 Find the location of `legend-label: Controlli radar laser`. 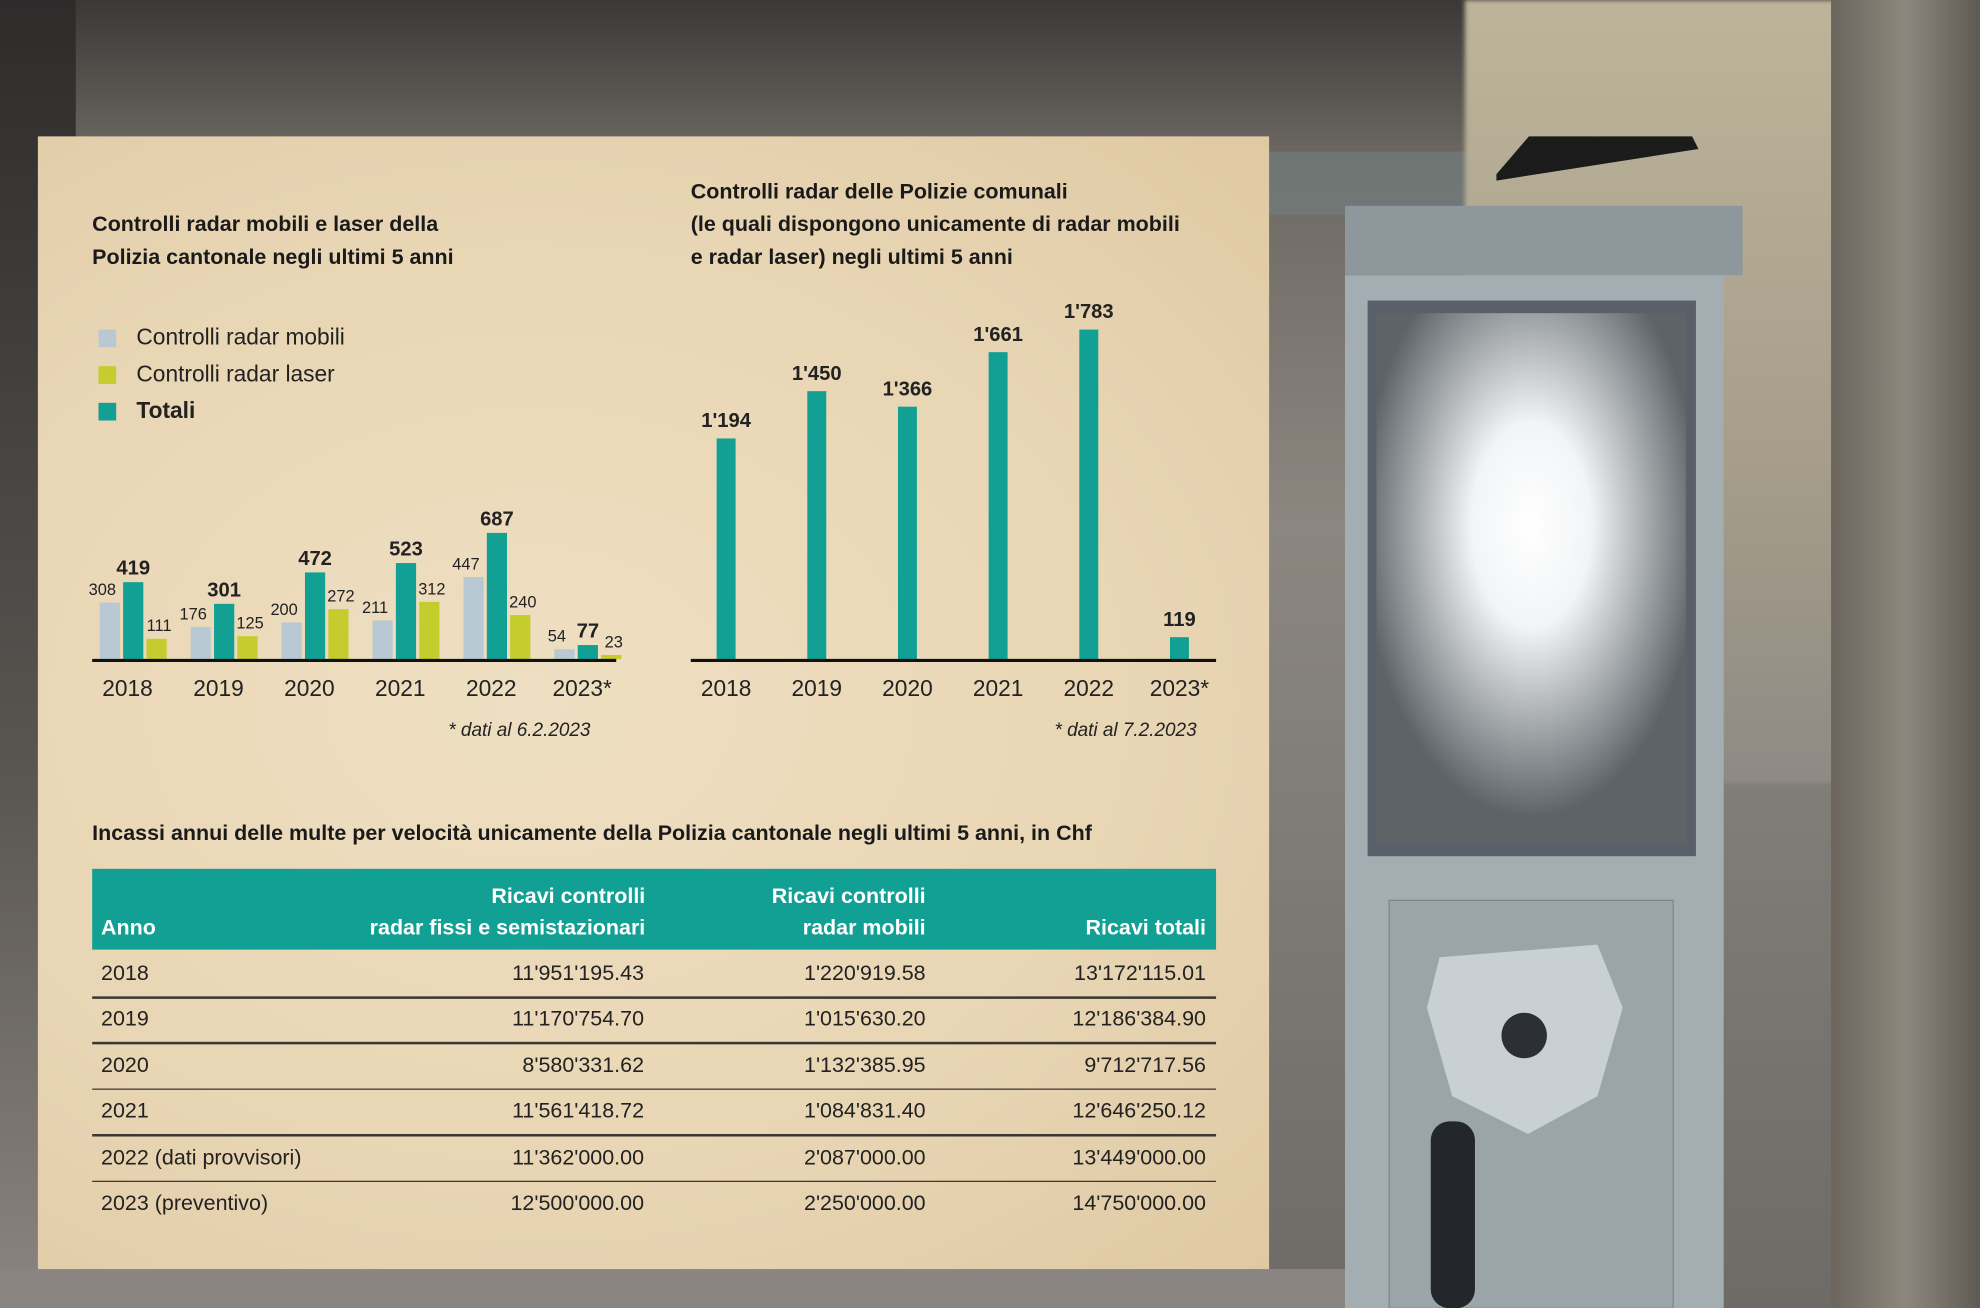

legend-label: Controlli radar laser is located at coordinates (235, 374).